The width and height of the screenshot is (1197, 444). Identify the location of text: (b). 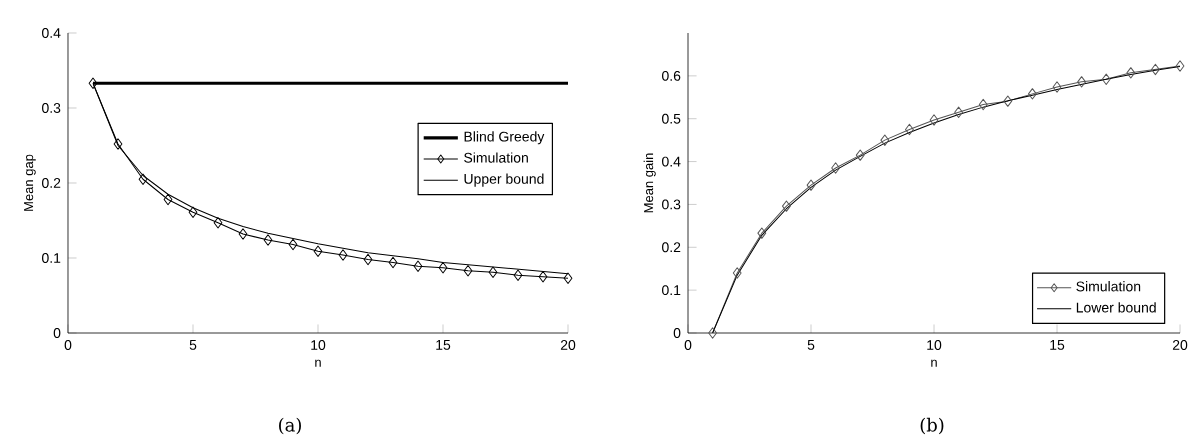
(932, 426).